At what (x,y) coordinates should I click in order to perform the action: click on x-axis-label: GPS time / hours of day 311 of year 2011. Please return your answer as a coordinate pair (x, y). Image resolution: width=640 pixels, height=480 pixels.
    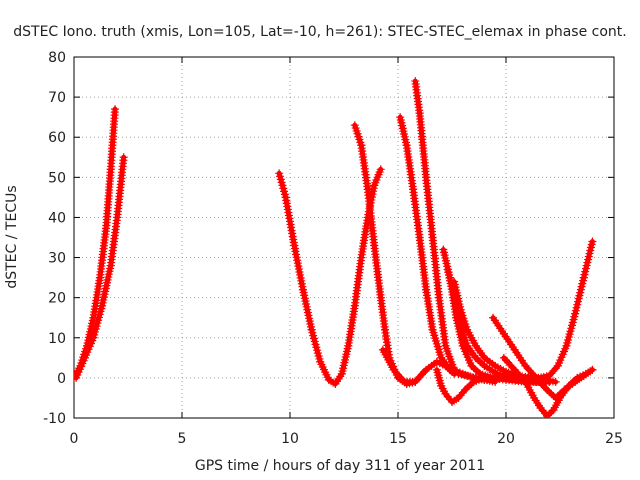
    Looking at the image, I should click on (340, 466).